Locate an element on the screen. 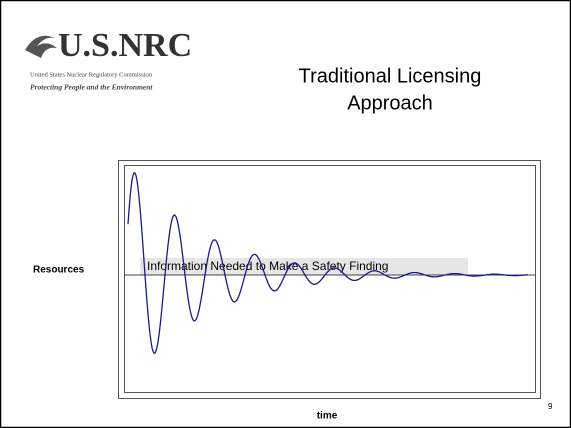 The image size is (571, 428). page-number: 9 is located at coordinates (550, 406).